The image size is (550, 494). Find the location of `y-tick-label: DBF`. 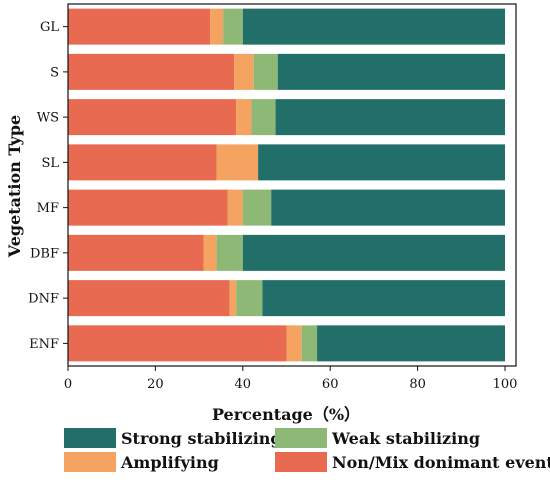

y-tick-label: DBF is located at coordinates (44, 253).